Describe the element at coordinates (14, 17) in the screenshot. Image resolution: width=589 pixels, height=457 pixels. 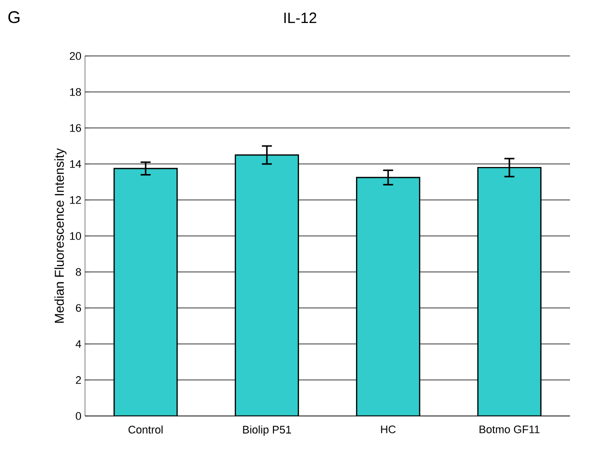
I see `text: G` at that location.